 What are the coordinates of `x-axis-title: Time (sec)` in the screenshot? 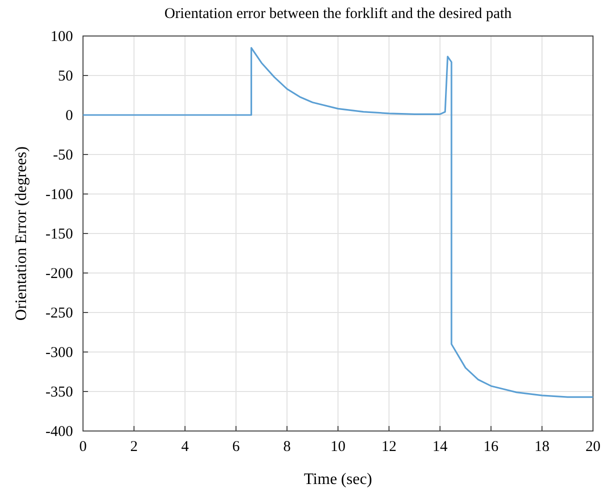 It's located at (338, 479).